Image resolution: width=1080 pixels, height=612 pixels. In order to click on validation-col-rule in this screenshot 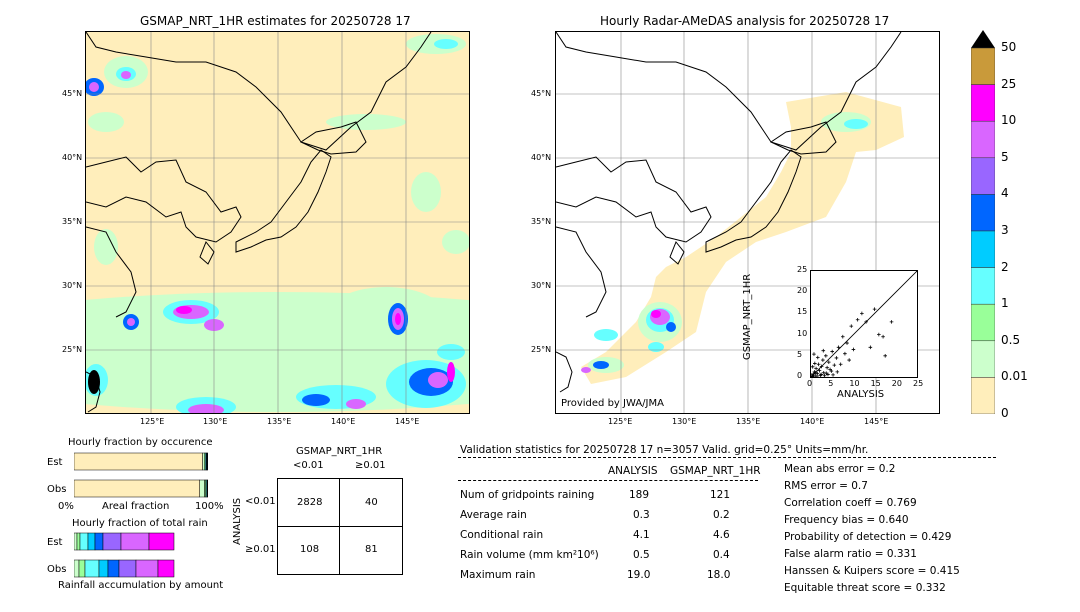, I will do `click(608, 480)`.